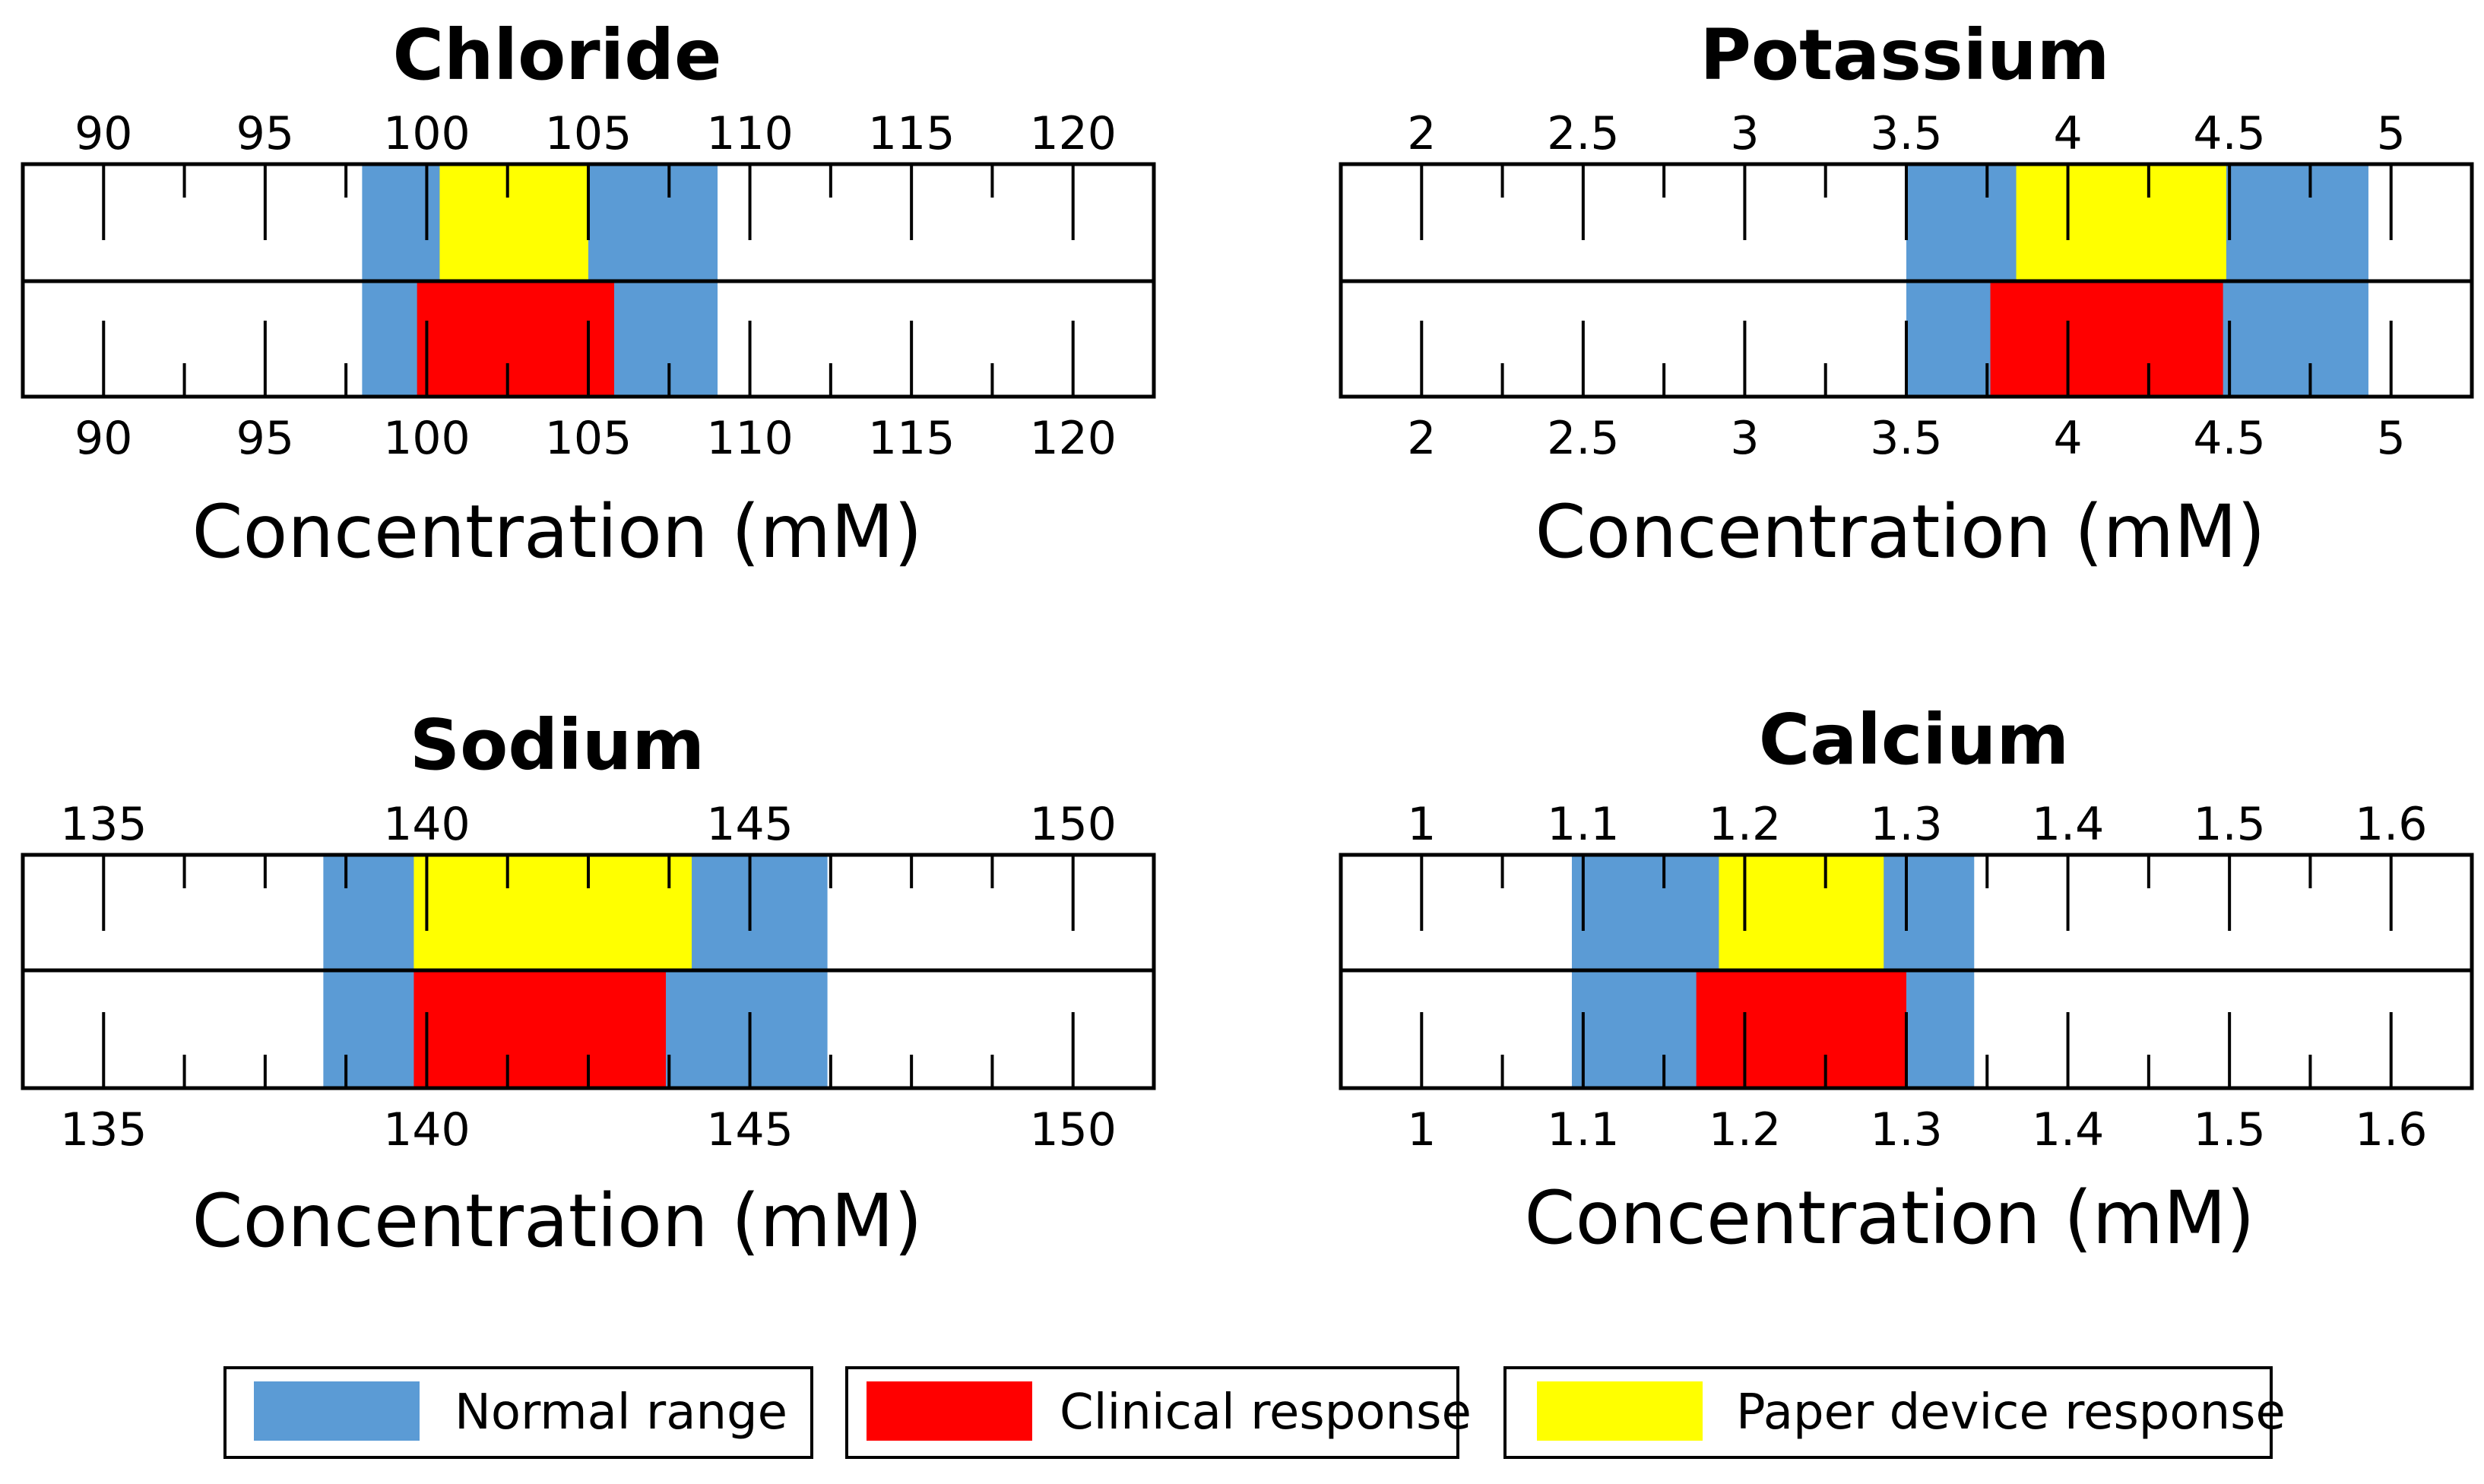  I want to click on panel-title: Calcium, so click(1914, 739).